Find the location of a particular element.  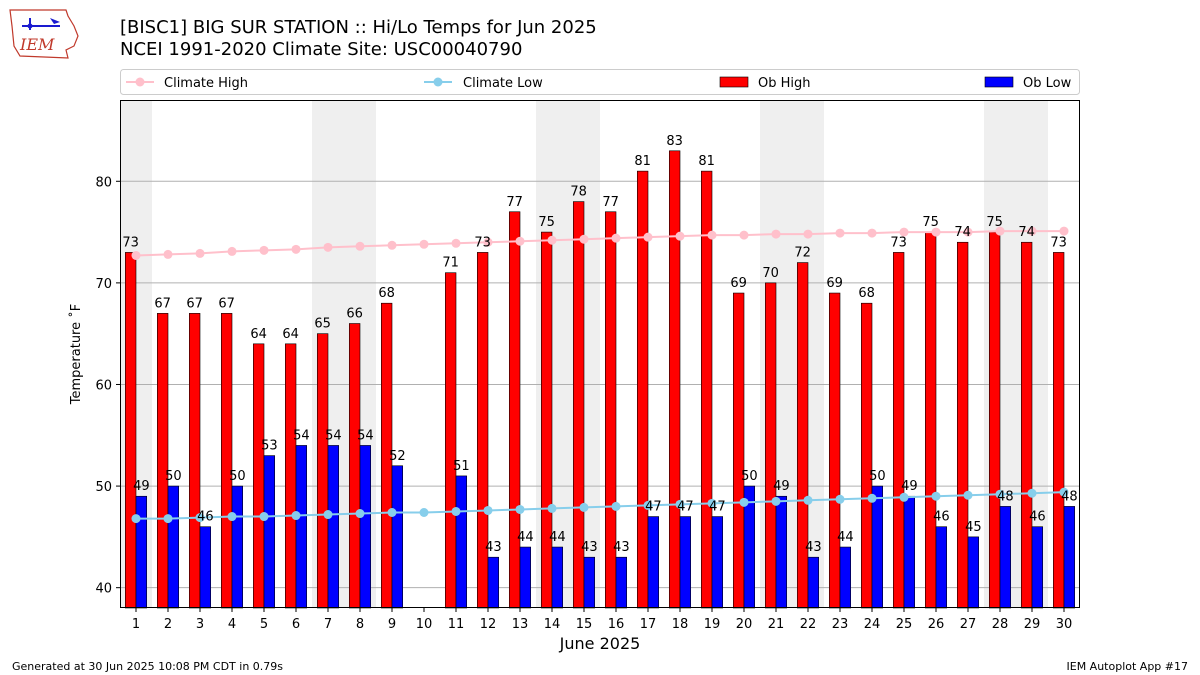

ob-high-value-label: 72 is located at coordinates (802, 253).